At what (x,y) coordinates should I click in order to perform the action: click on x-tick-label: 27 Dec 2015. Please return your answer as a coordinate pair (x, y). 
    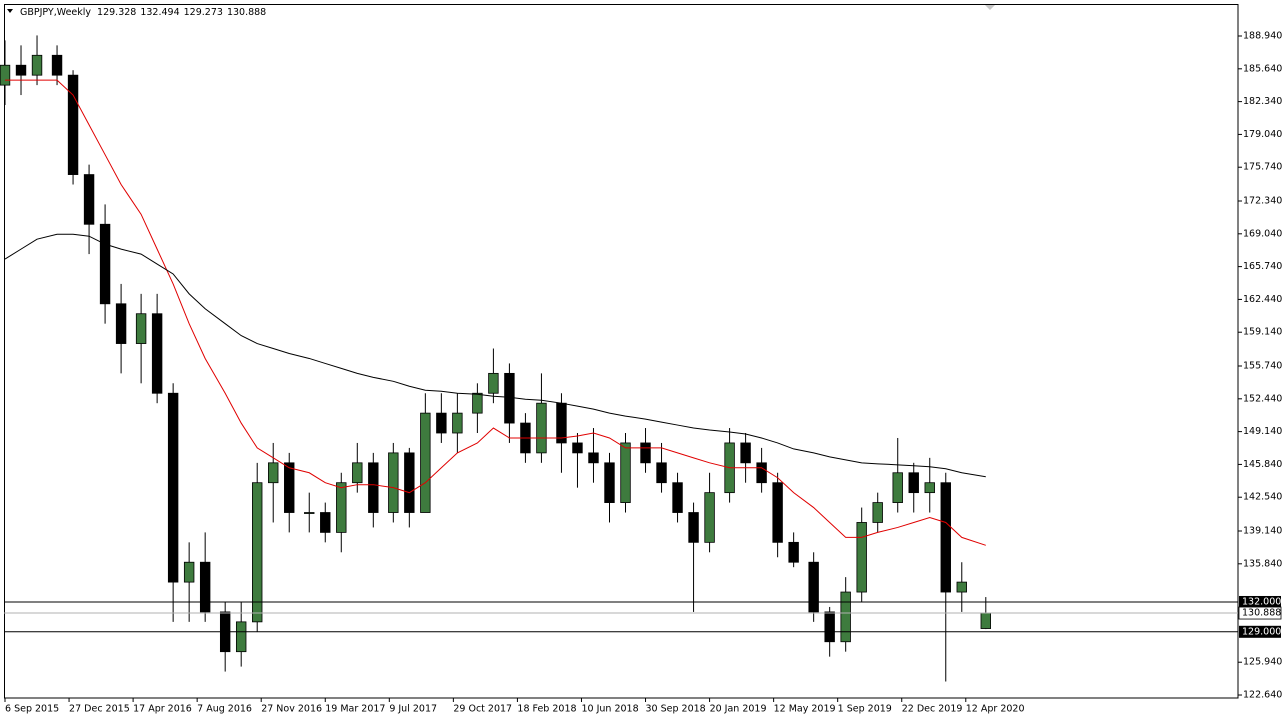
    Looking at the image, I should click on (99, 709).